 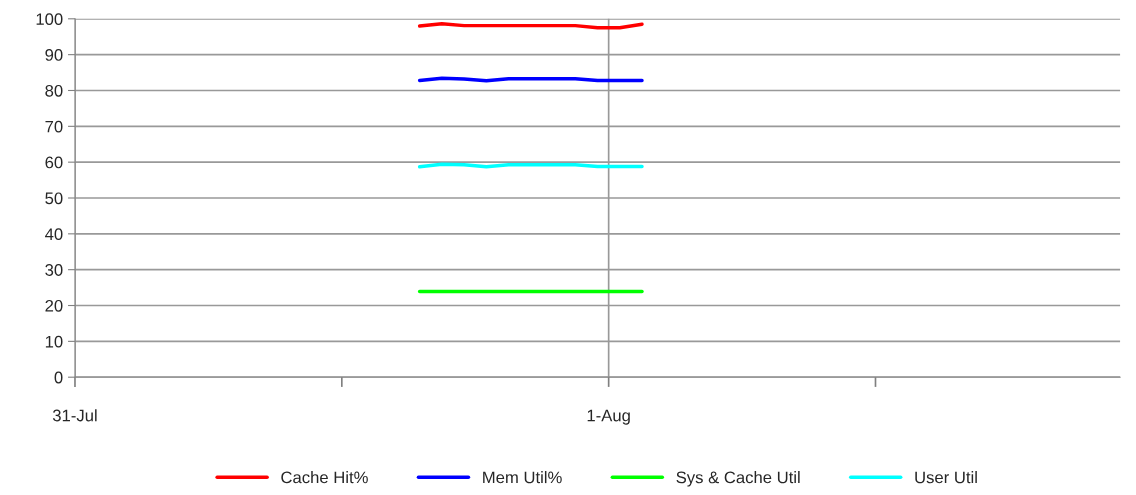 I want to click on y-tick-label: 80, so click(x=54, y=90).